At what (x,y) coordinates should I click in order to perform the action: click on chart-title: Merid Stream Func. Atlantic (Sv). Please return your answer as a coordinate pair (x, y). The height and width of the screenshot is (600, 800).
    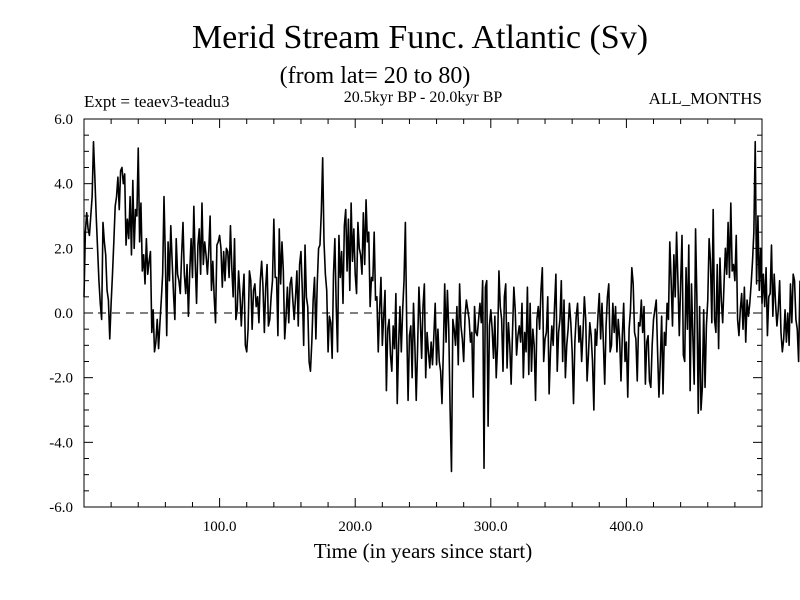
    Looking at the image, I should click on (420, 37).